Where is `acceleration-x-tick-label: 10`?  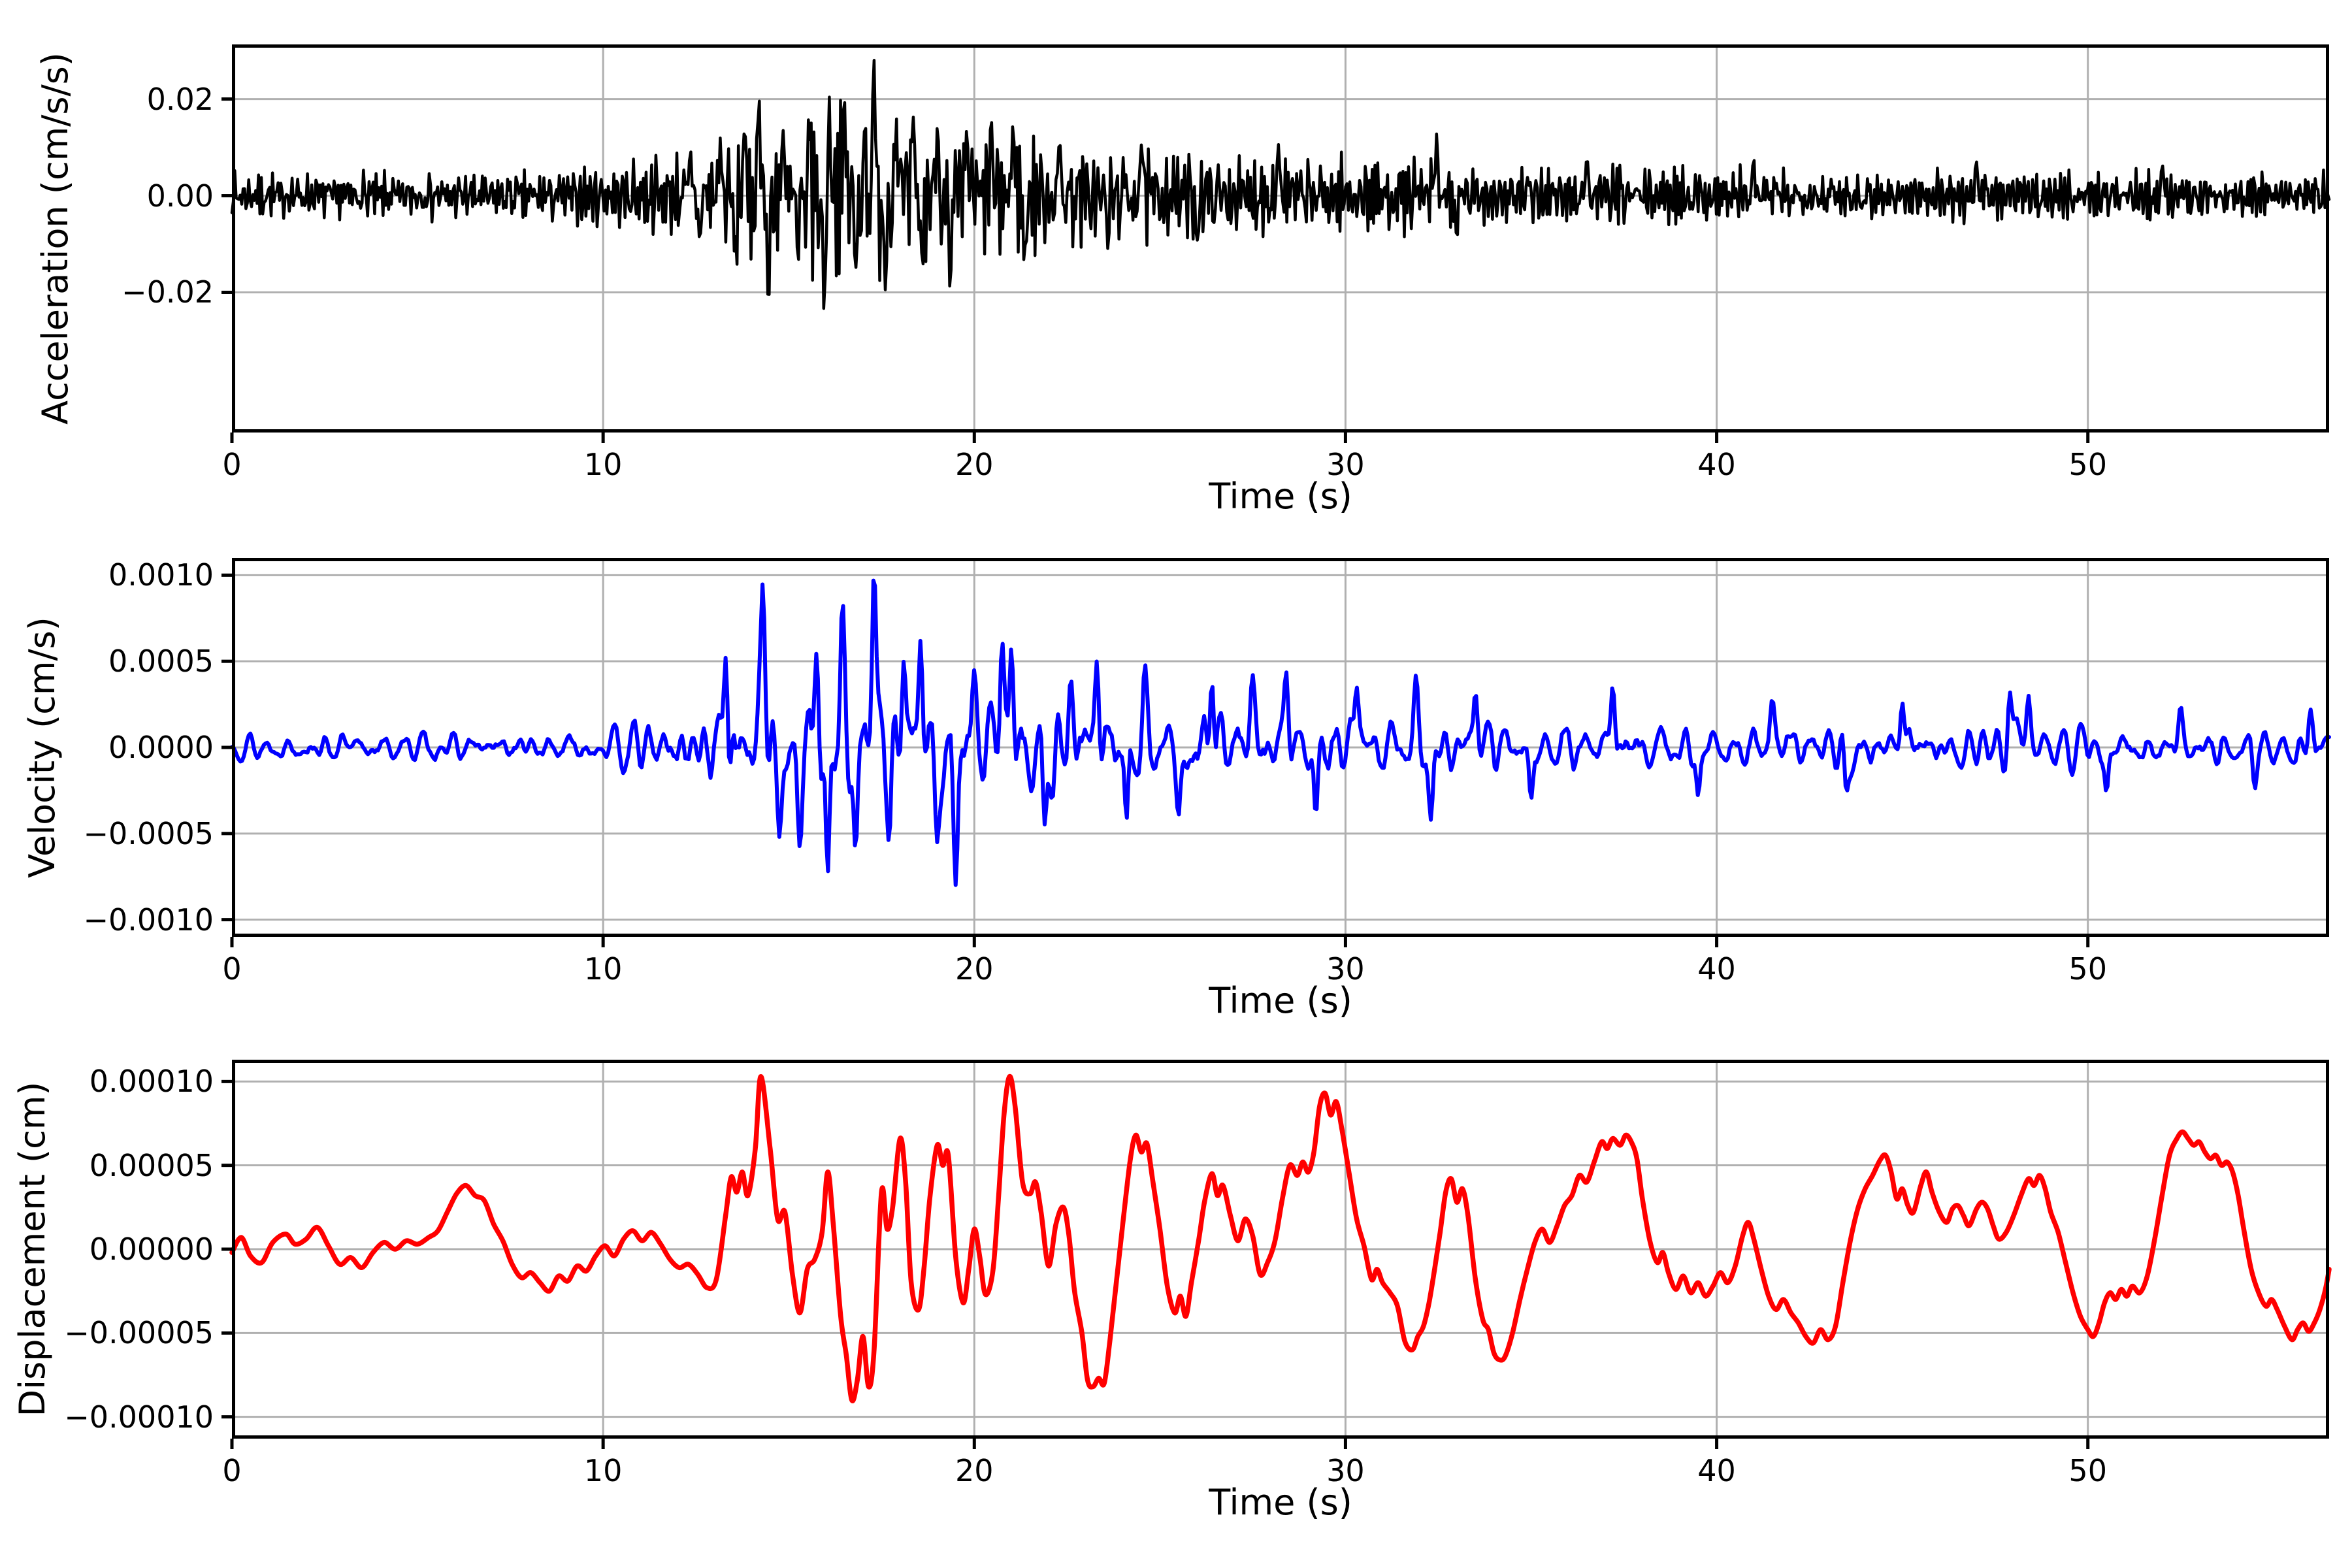
acceleration-x-tick-label: 10 is located at coordinates (603, 464).